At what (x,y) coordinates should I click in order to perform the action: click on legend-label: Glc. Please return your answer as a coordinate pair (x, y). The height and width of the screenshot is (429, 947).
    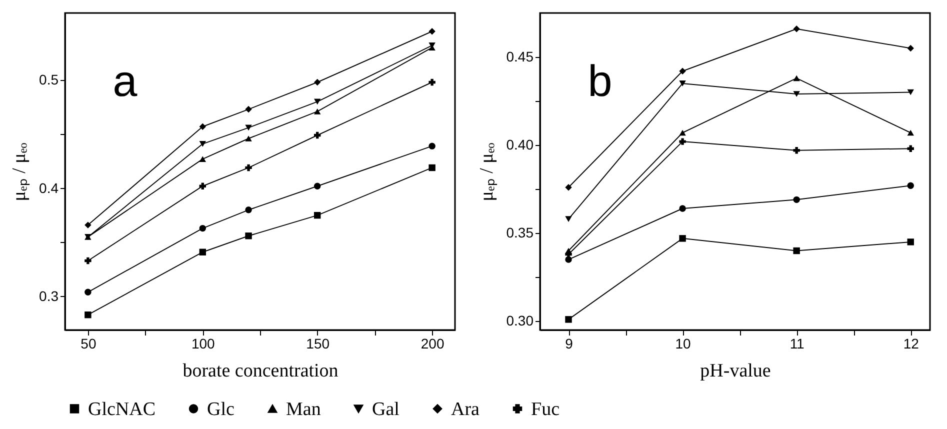
    Looking at the image, I should click on (220, 409).